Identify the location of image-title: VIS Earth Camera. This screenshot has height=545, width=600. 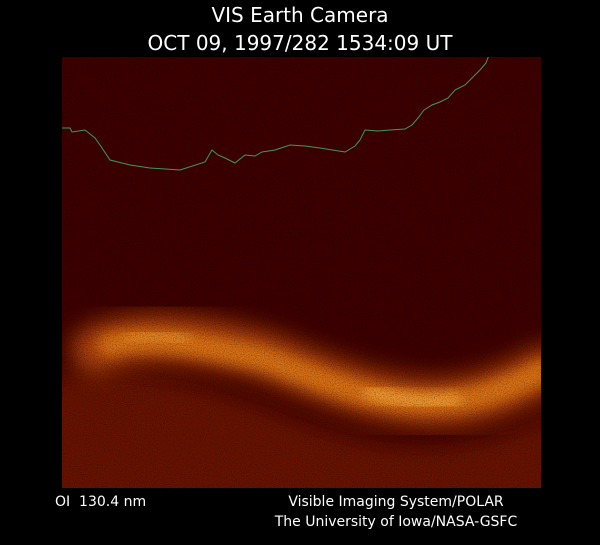
(299, 15).